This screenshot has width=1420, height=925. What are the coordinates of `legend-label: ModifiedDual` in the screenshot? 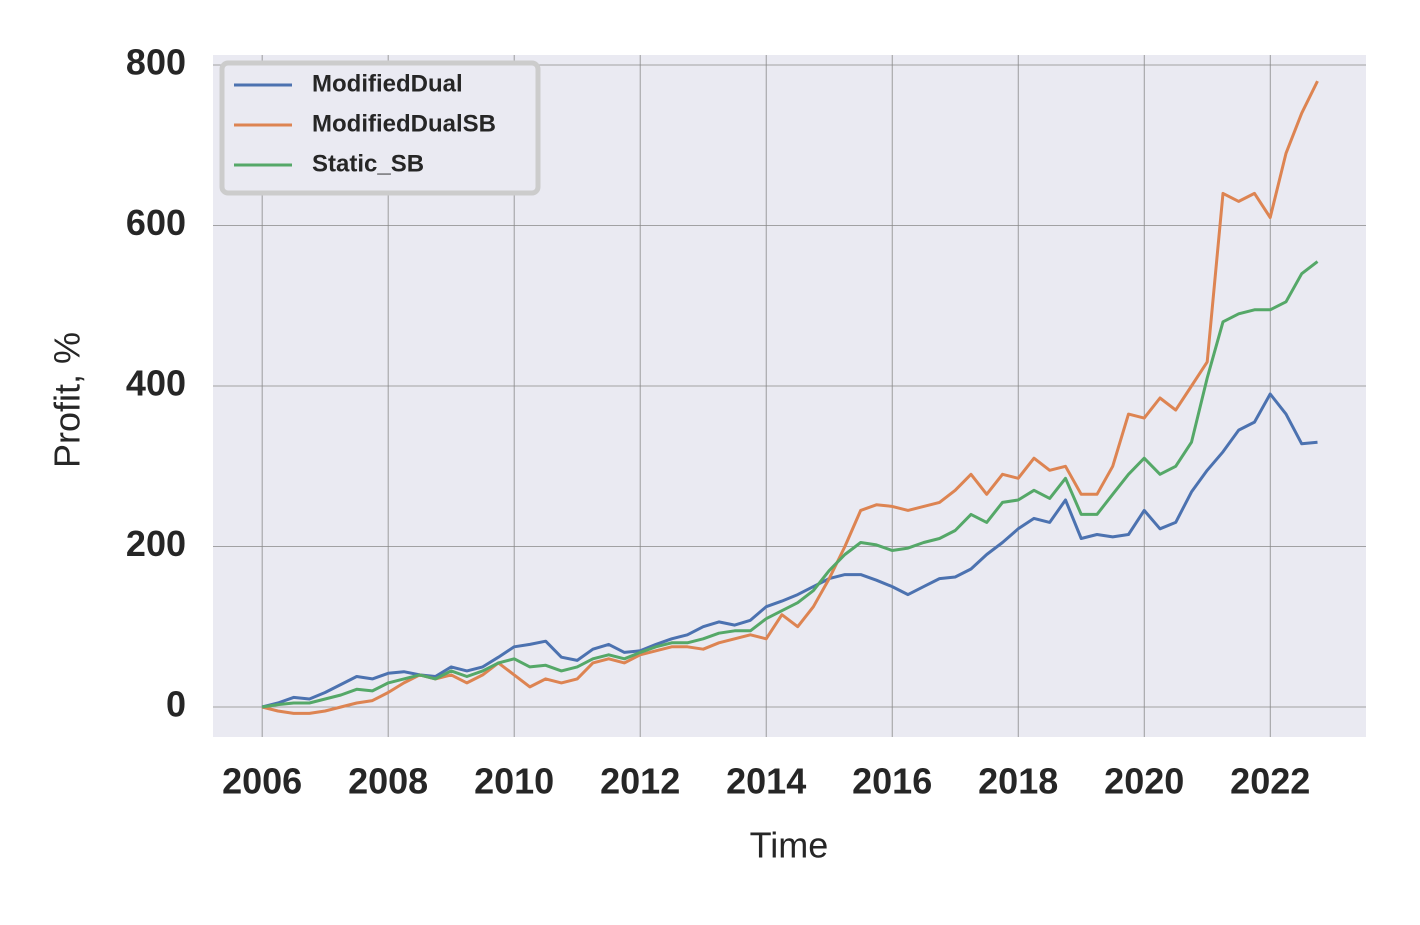 It's located at (387, 83).